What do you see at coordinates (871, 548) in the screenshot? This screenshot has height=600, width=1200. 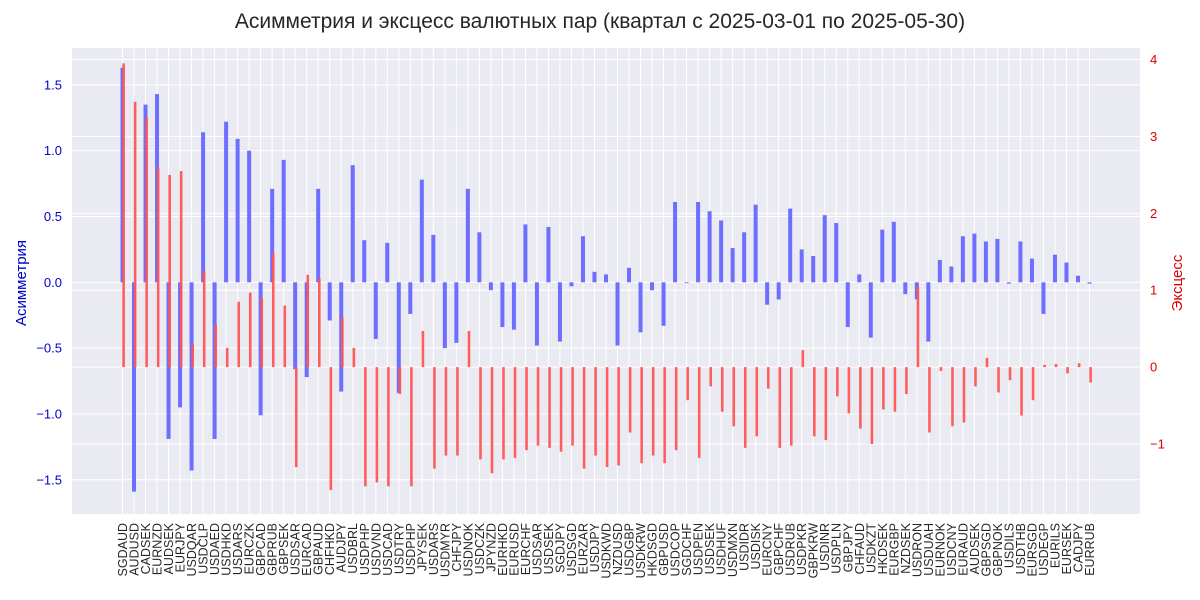 I see `x-tick-label: USDKZT` at bounding box center [871, 548].